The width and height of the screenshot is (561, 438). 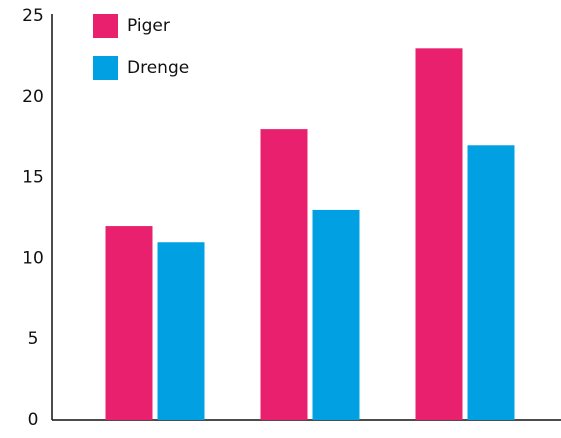 I want to click on legend-label: Piger, so click(x=148, y=26).